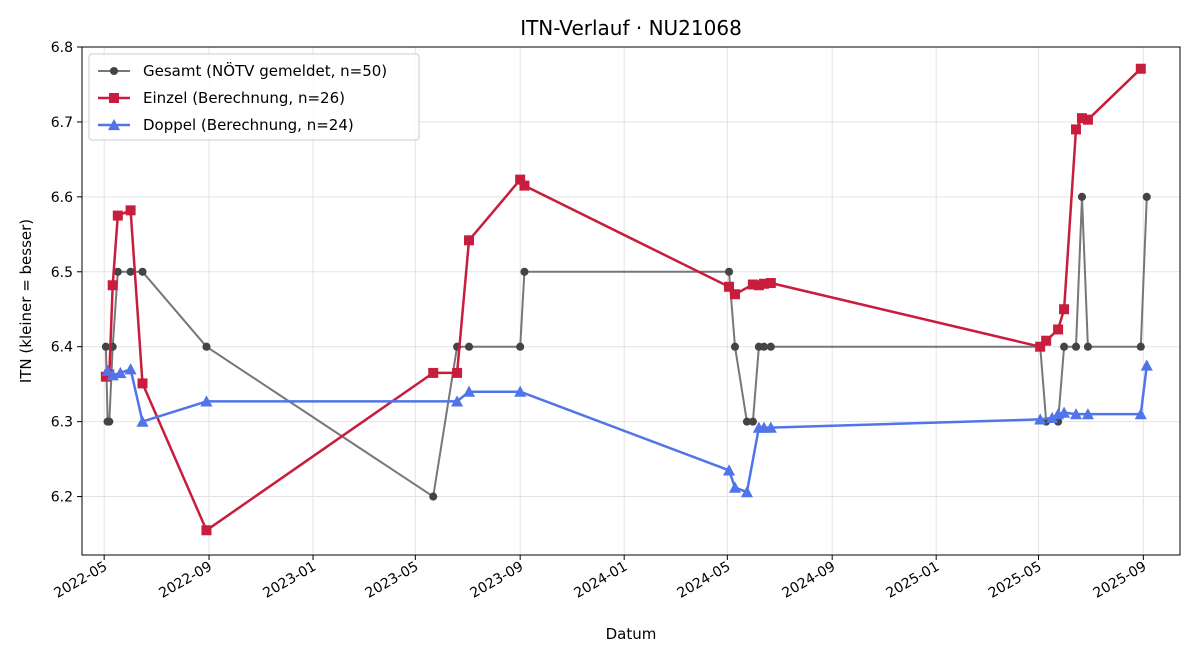 The height and width of the screenshot is (660, 1200). Describe the element at coordinates (62, 273) in the screenshot. I see `y-tick-label: 6.5` at that location.